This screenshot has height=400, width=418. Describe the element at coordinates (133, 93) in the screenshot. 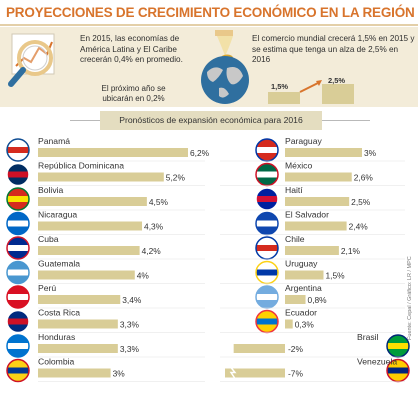

I see `next-year-note: El próximo año se ubicarán en 0,2%` at that location.